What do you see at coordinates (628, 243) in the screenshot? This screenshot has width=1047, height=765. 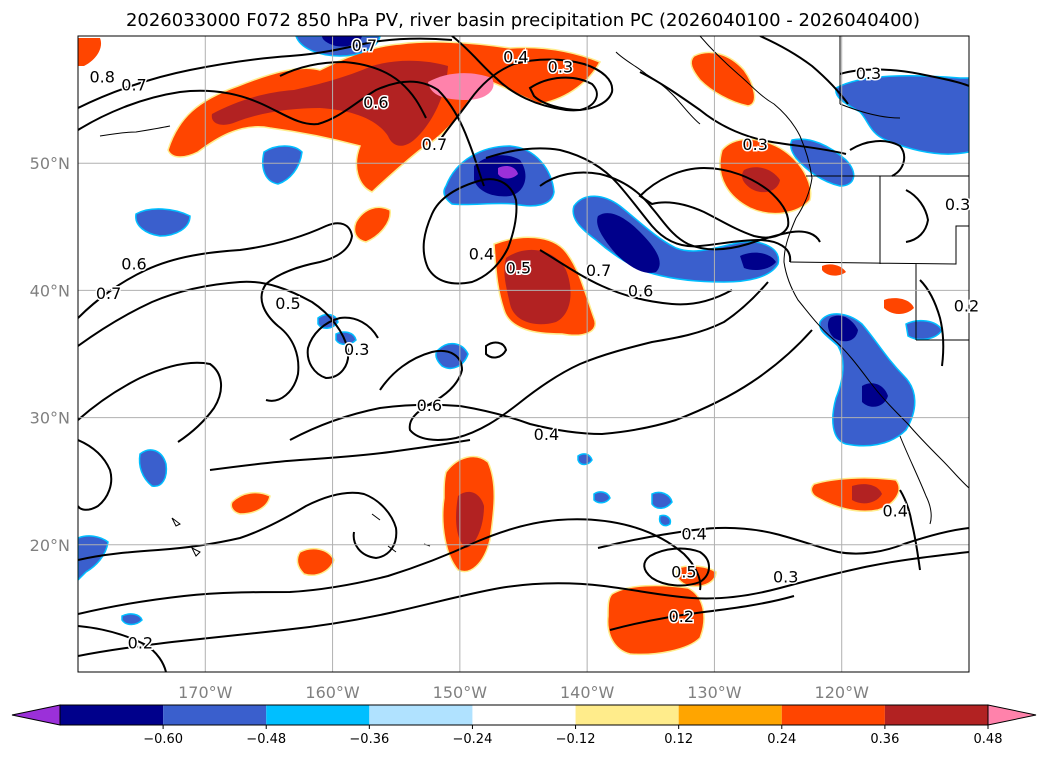 I see `precip-neg-eastern-core` at bounding box center [628, 243].